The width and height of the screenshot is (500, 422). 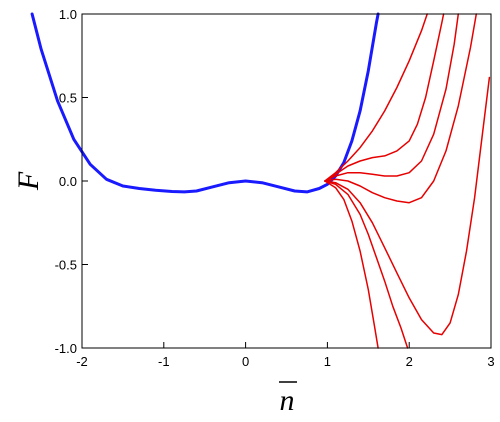 What do you see at coordinates (245, 361) in the screenshot?
I see `x-tick-label: 0` at bounding box center [245, 361].